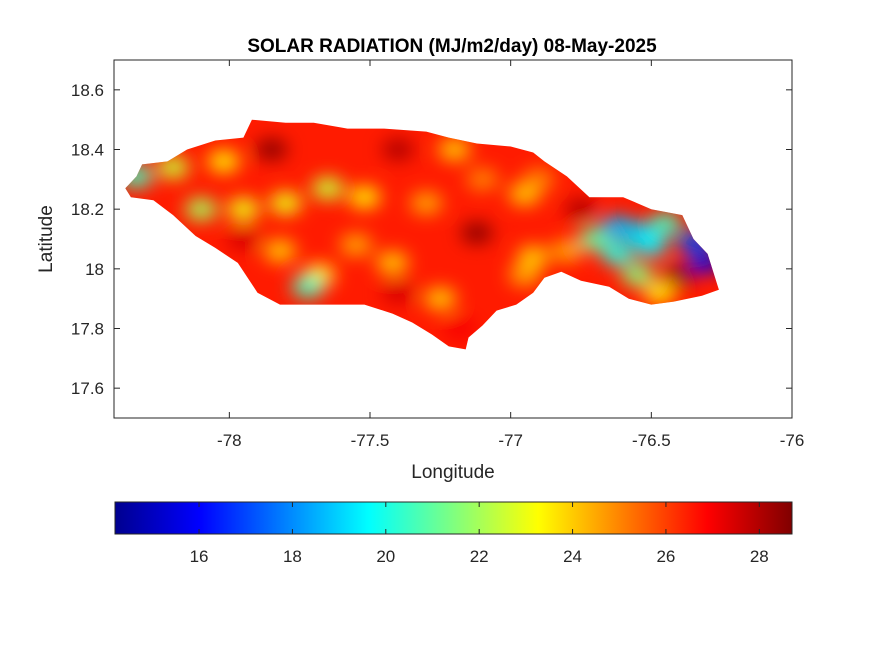 This screenshot has width=875, height=656. Describe the element at coordinates (510, 440) in the screenshot. I see `x-tick-label: -77` at that location.